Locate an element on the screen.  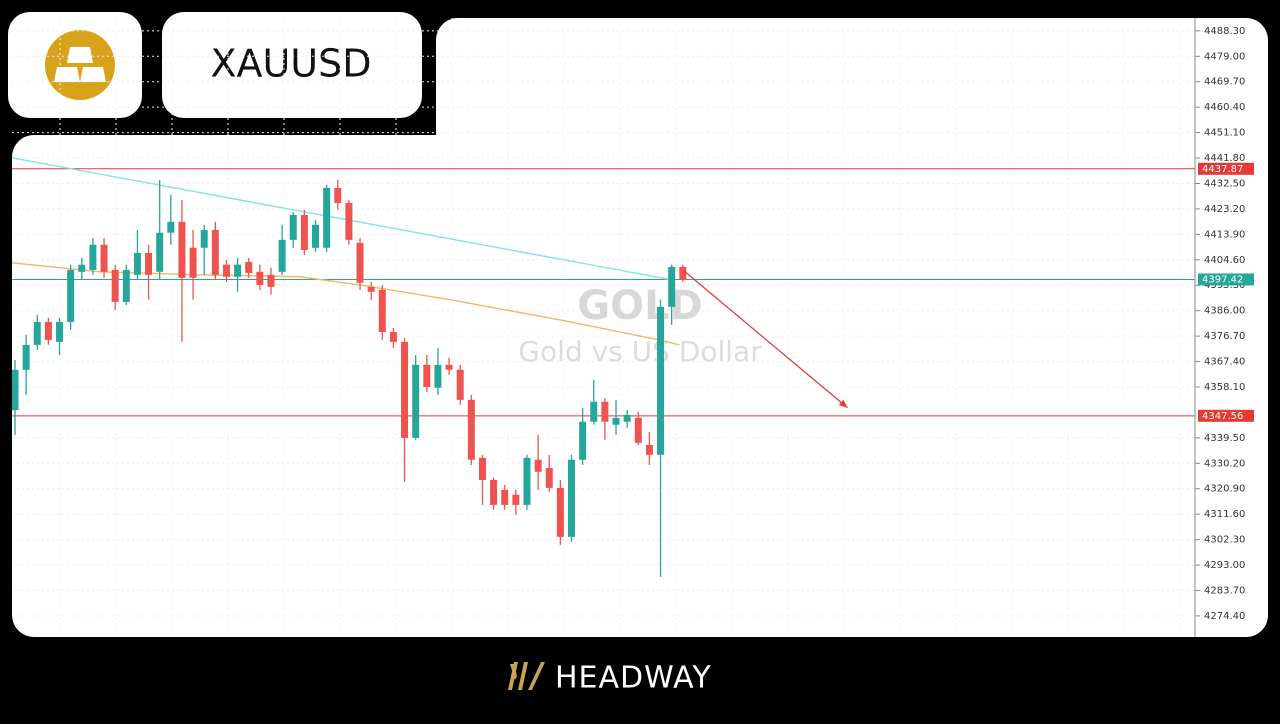
y-tick-label: 4386.00 is located at coordinates (1224, 311).